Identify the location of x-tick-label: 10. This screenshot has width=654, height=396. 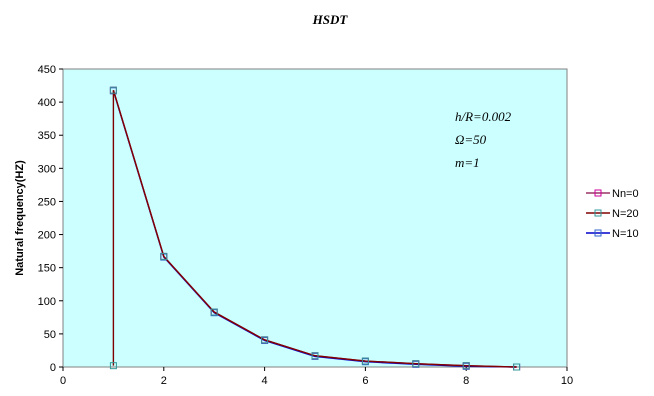
(567, 381).